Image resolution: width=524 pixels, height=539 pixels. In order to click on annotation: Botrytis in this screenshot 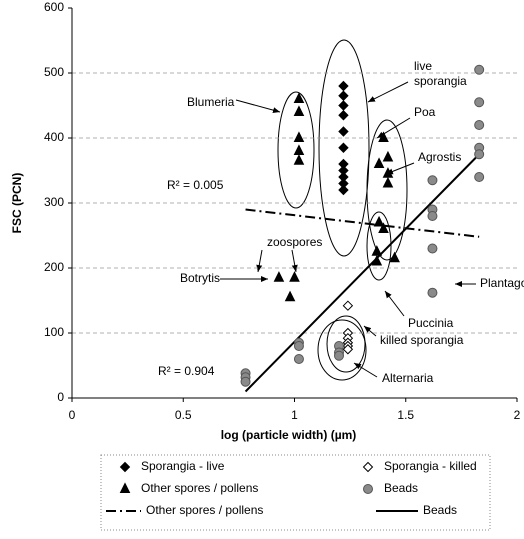, I will do `click(200, 278)`.